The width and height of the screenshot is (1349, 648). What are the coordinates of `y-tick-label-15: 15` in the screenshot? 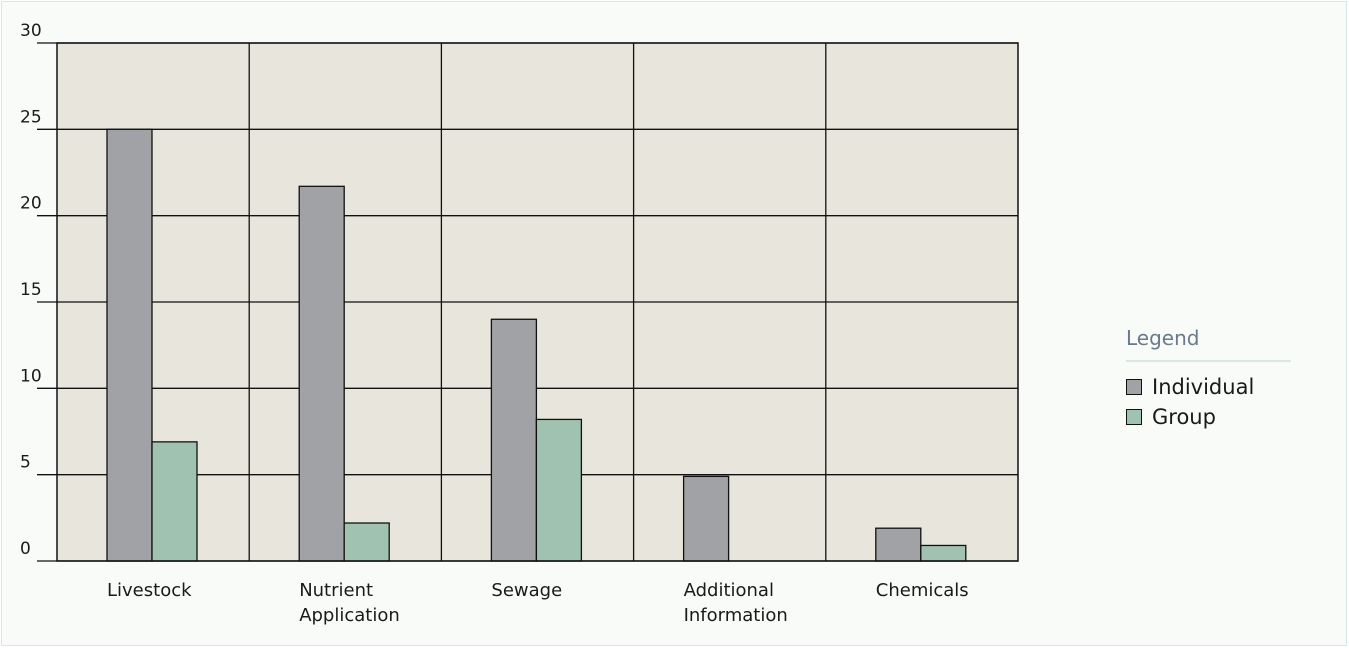 It's located at (31, 290).